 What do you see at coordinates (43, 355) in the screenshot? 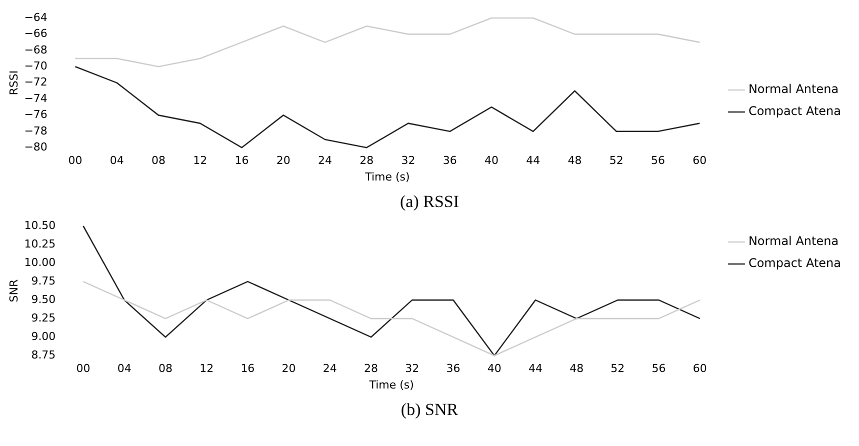
I see `y-tick-label: 8.75` at bounding box center [43, 355].